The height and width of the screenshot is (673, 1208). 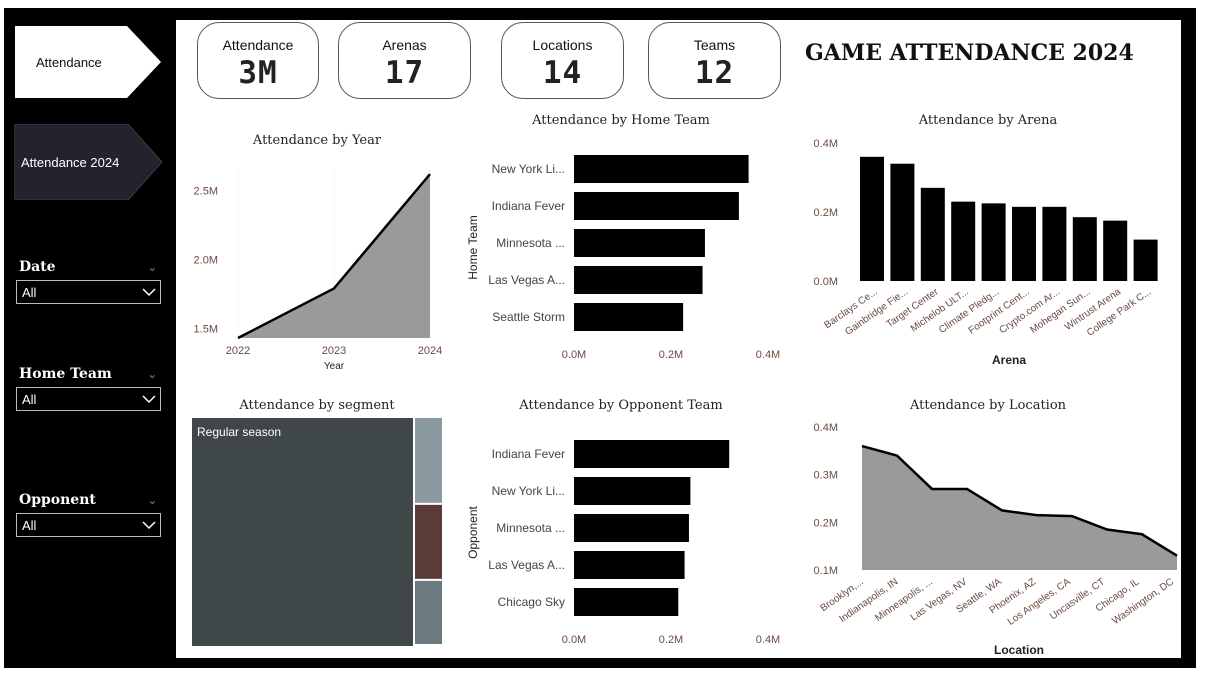 What do you see at coordinates (988, 405) in the screenshot?
I see `chart-title: Attendance by Location` at bounding box center [988, 405].